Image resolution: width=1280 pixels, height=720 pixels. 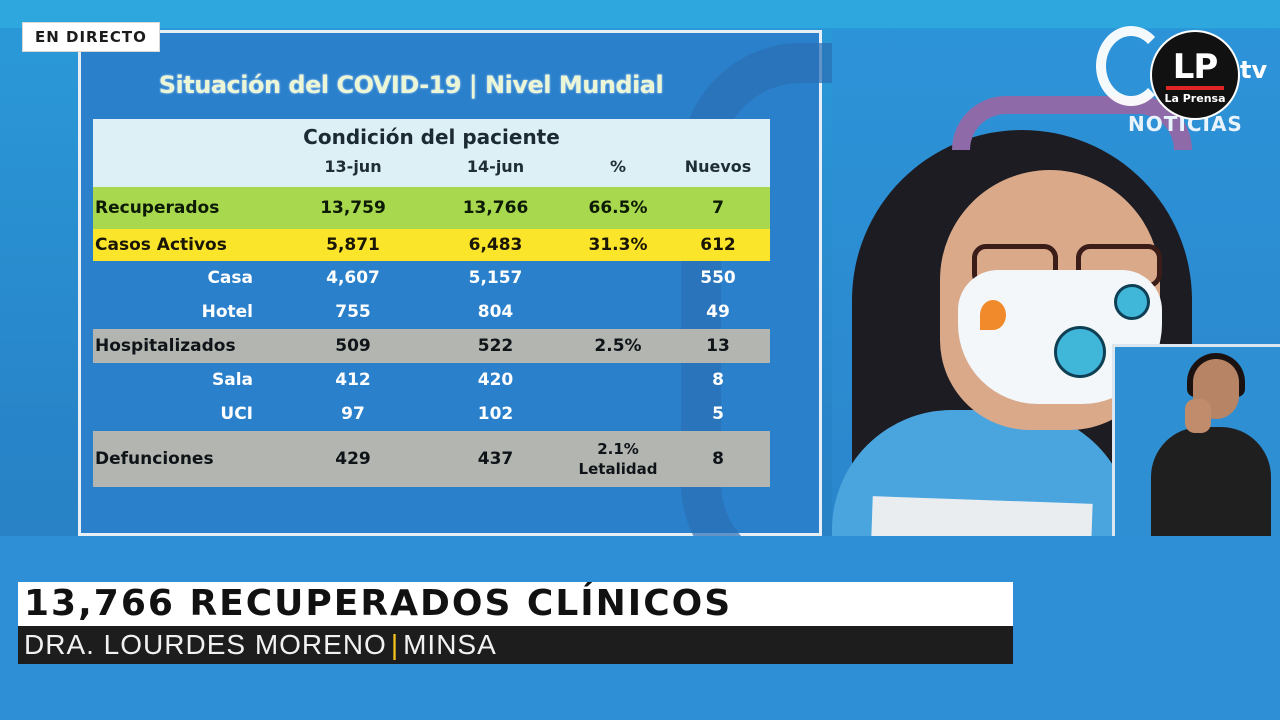 What do you see at coordinates (1195, 67) in the screenshot?
I see `lp-initials: LP` at bounding box center [1195, 67].